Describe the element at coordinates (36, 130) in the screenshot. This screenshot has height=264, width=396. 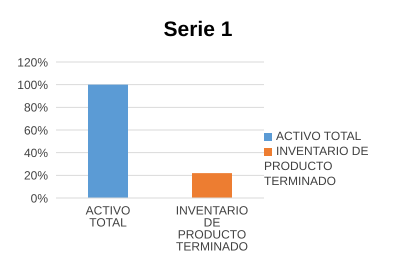
I see `y-tick-label: 60%` at that location.